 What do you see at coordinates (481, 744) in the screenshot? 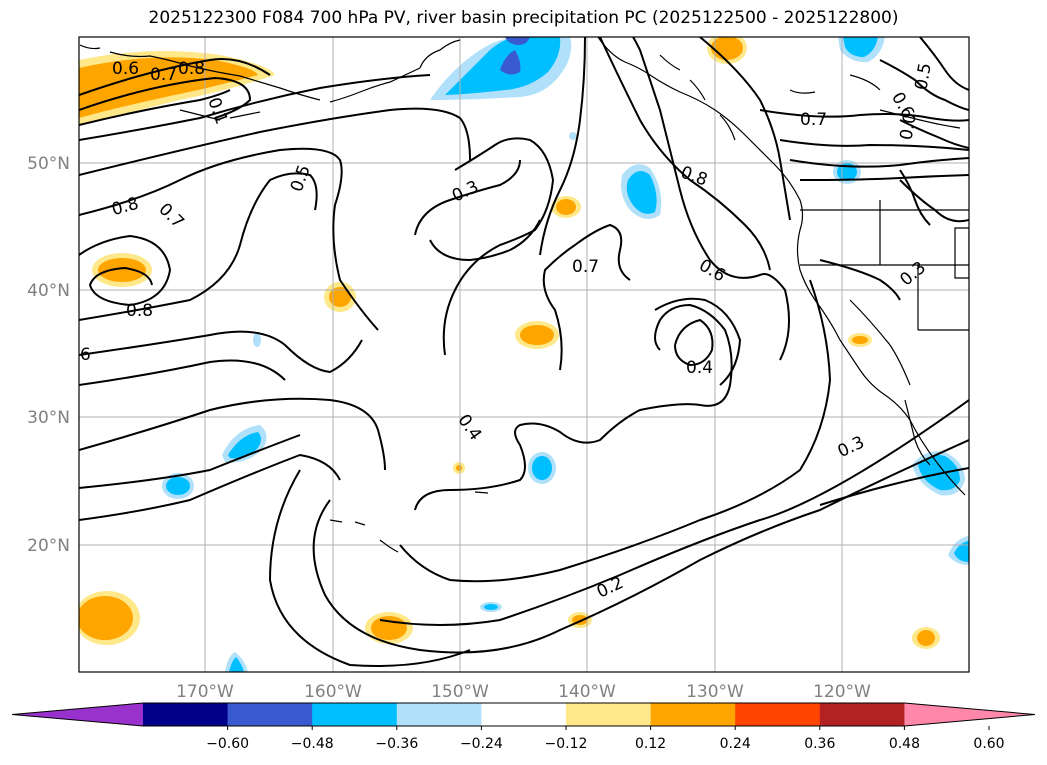
I see `colorbar-tick-label: −0.24` at bounding box center [481, 744].